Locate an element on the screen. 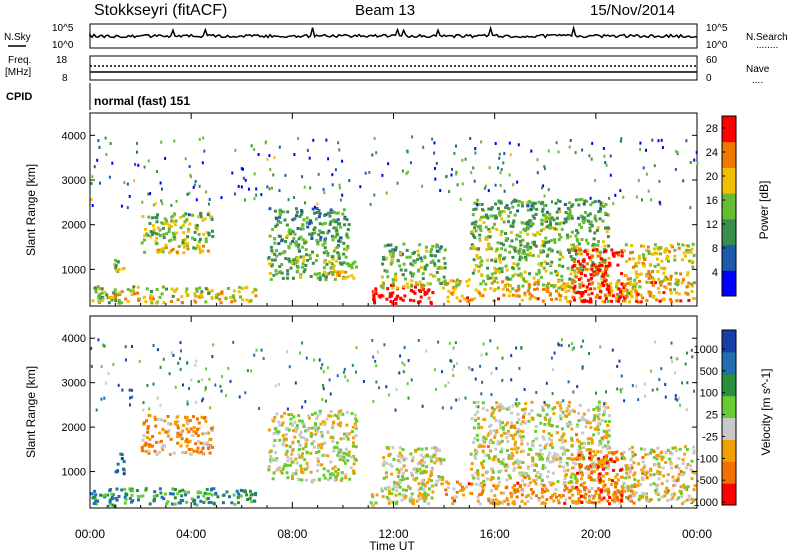 The width and height of the screenshot is (800, 554). colorbar-segment is located at coordinates (729, 232).